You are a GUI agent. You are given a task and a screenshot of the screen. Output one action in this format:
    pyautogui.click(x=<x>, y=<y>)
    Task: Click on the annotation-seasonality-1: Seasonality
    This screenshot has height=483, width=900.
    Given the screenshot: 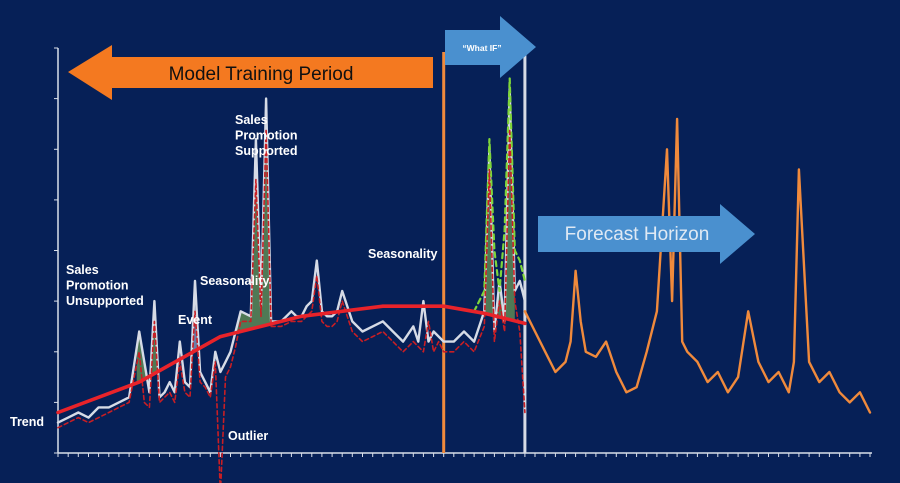 What is the action you would take?
    pyautogui.click(x=235, y=281)
    